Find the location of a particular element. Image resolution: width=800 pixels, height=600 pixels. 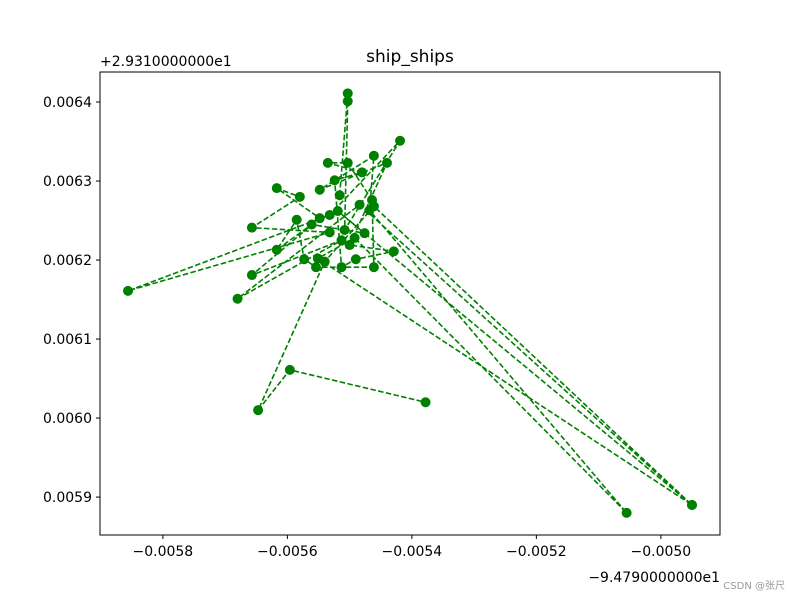

x-tick-label: −0.0058 is located at coordinates (163, 552).